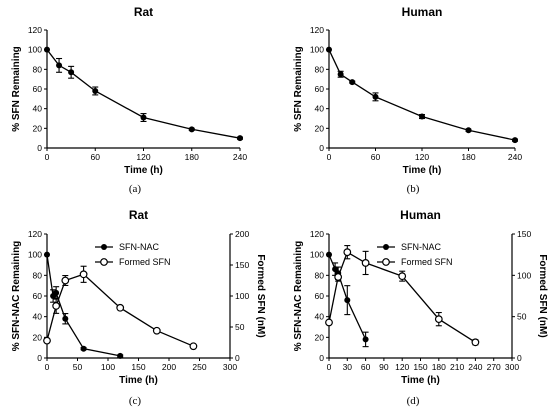  I want to click on y-axis-label: % SFN Remaining, so click(298, 89).